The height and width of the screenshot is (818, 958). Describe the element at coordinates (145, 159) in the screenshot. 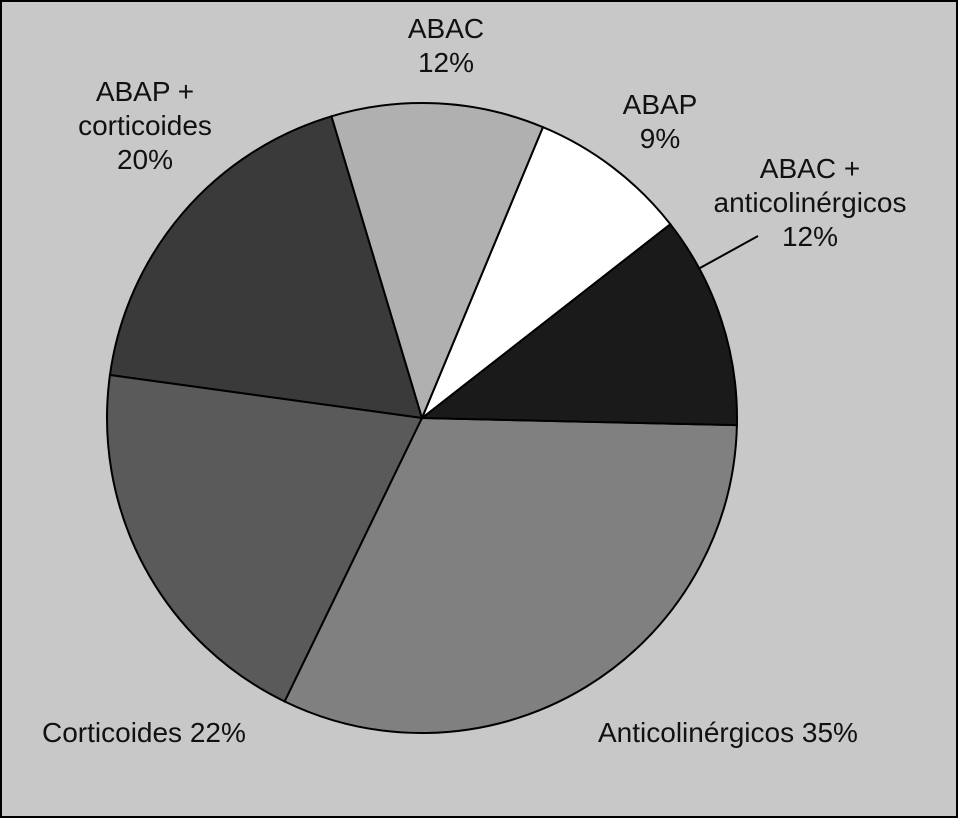

I see `value-label: 20%` at that location.